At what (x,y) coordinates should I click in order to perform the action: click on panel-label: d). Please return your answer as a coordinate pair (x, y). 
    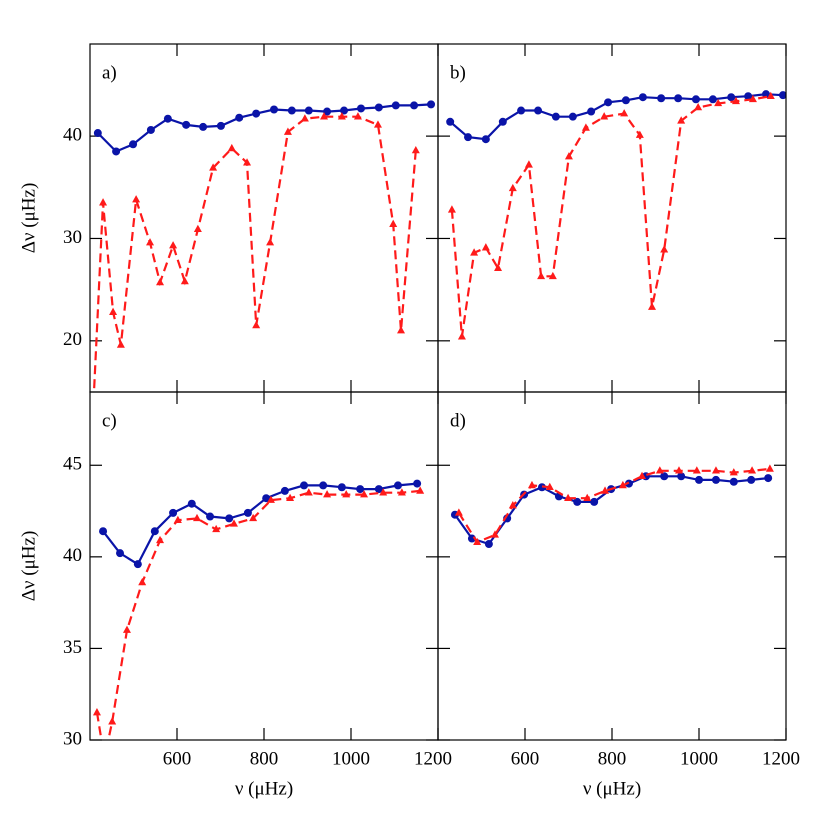
    Looking at the image, I should click on (458, 420).